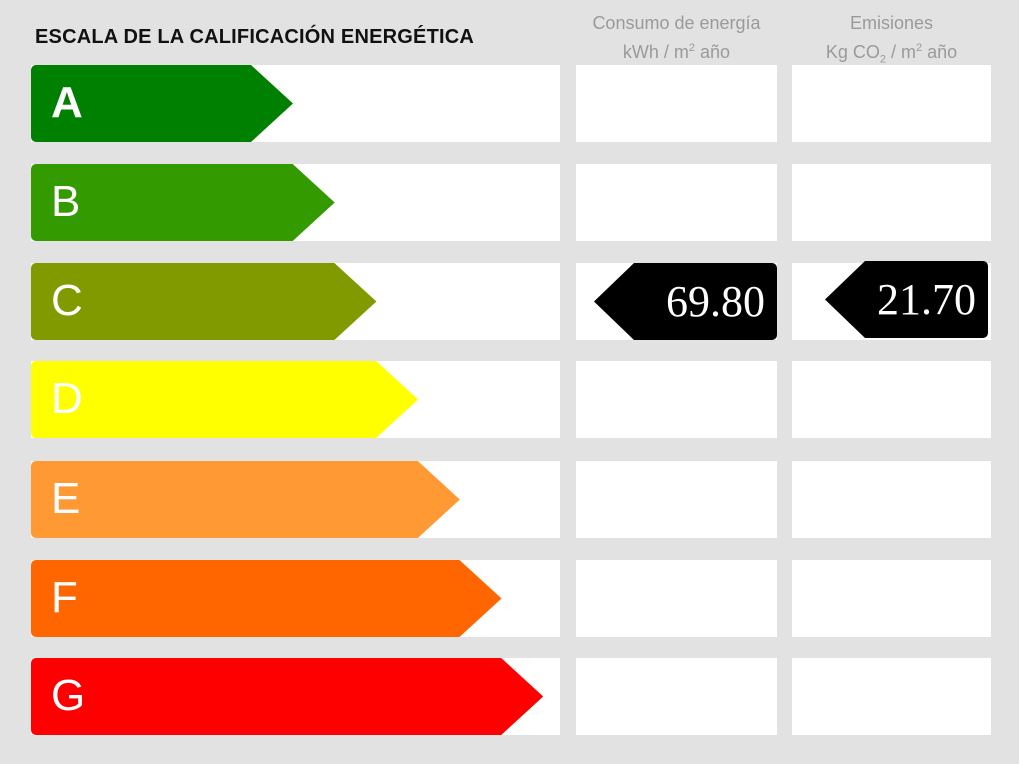 The height and width of the screenshot is (764, 1019). I want to click on unit-sub: 2, so click(882, 59).